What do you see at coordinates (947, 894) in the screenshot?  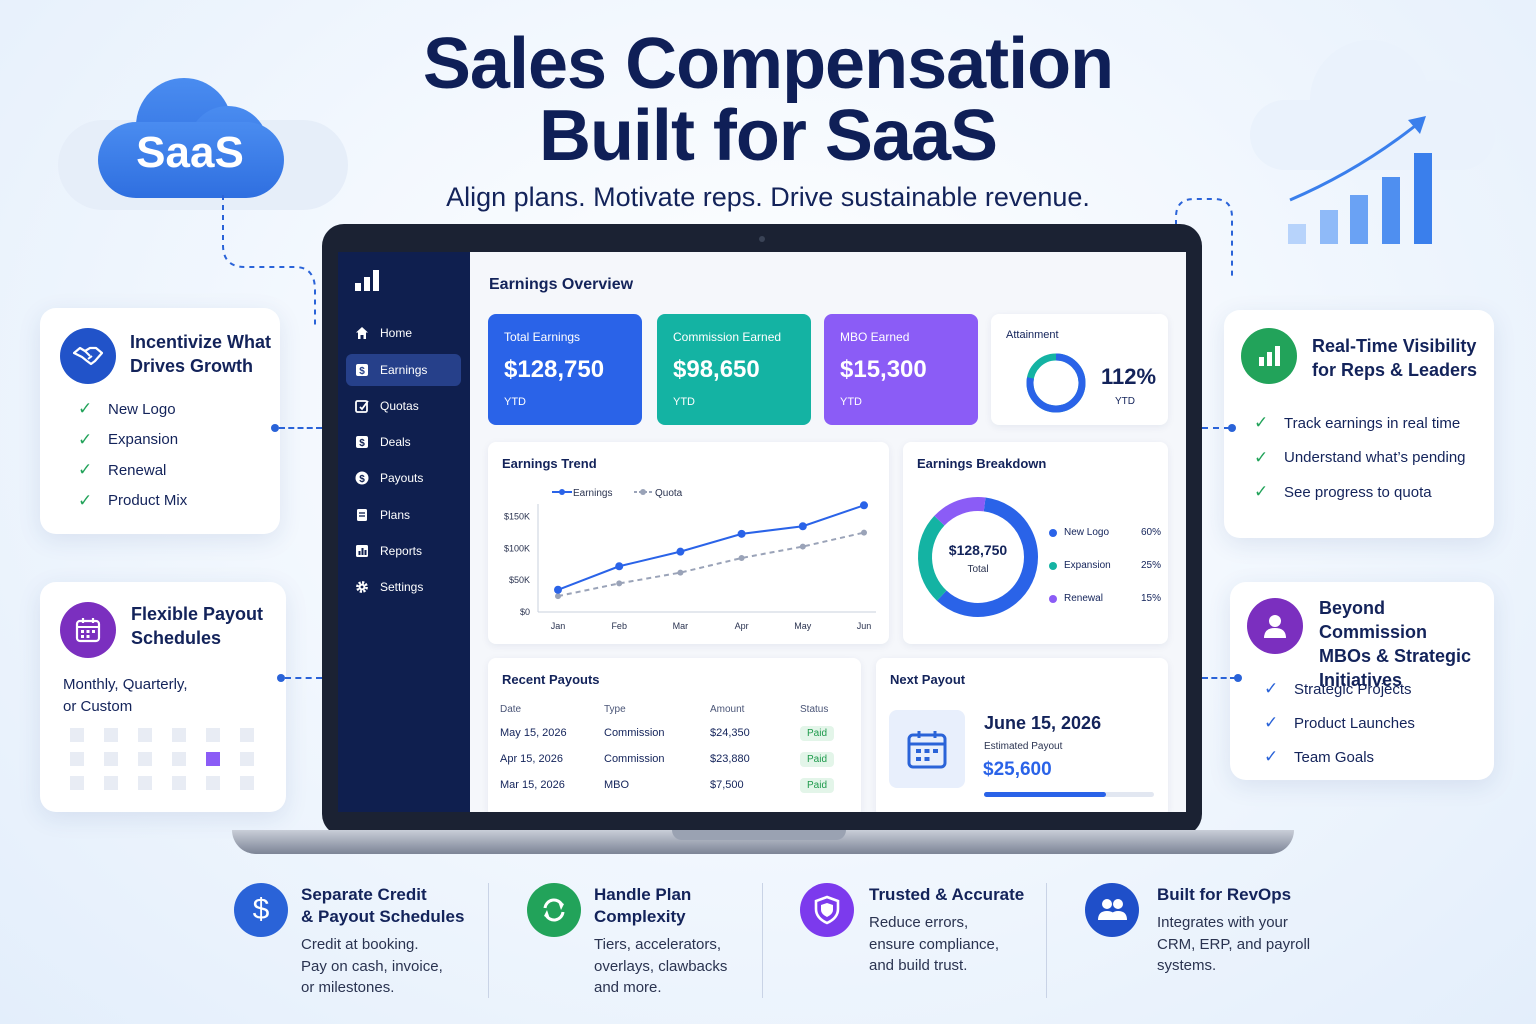 I see `feature-title-trusted: Trusted & Accurate` at bounding box center [947, 894].